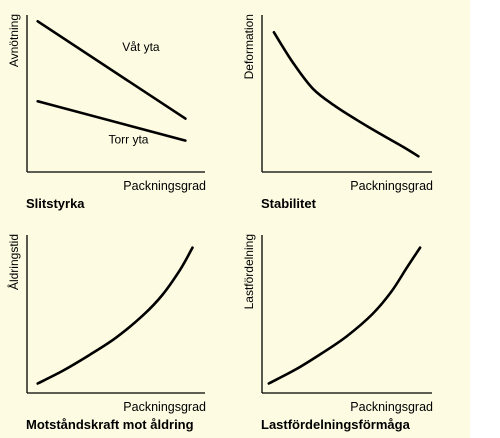 The height and width of the screenshot is (438, 500). I want to click on y-axis-label: Avnötning, so click(14, 40).